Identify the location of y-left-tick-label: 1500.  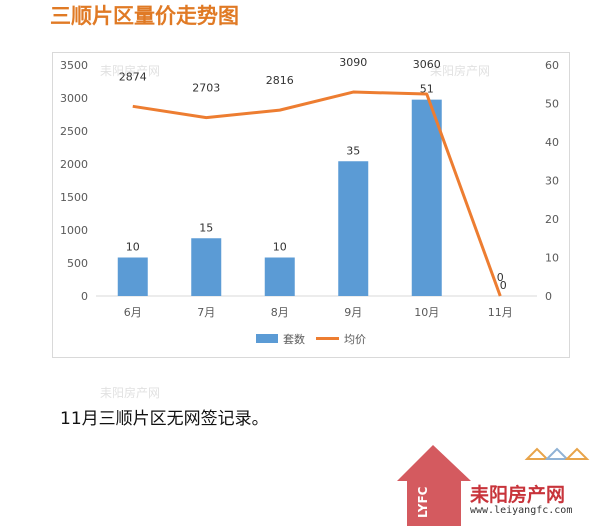
(74, 197).